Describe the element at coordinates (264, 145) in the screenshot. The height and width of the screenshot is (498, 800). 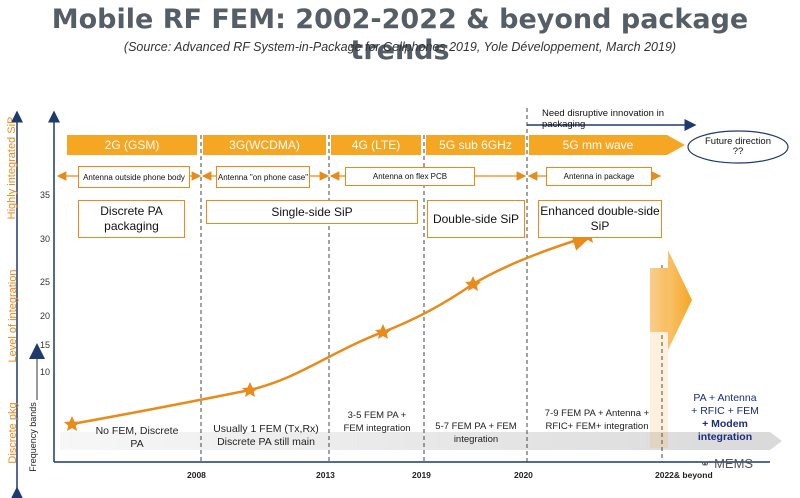
I see `era-3g: 3G(WCDMA)` at that location.